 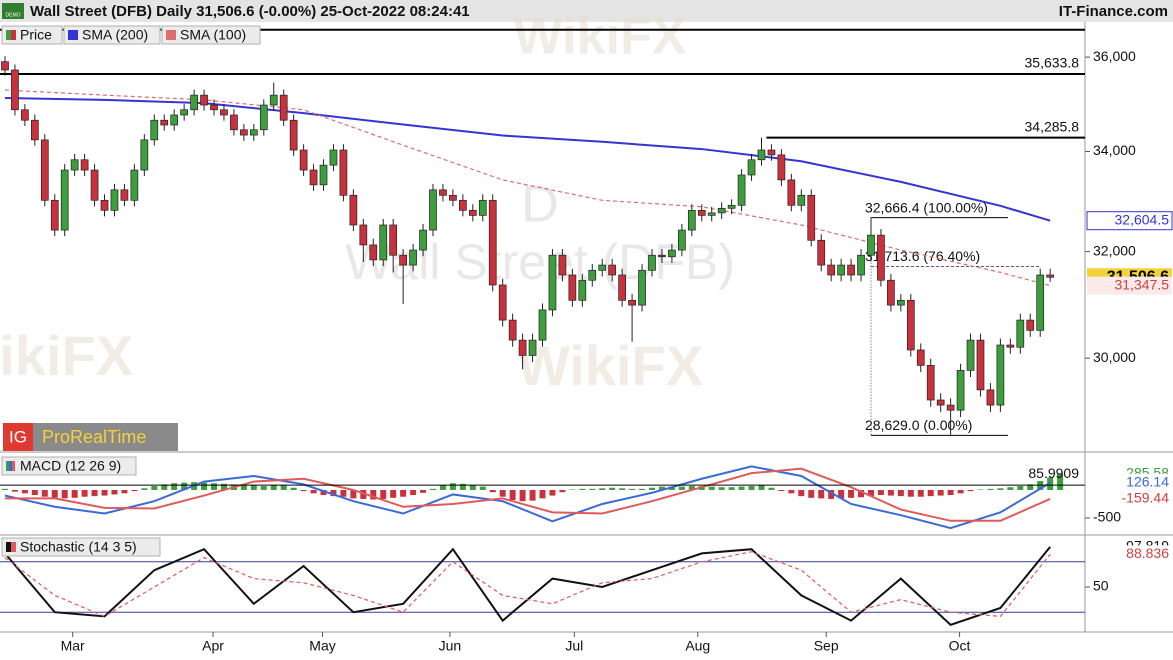 I want to click on macd-line, so click(x=527, y=497).